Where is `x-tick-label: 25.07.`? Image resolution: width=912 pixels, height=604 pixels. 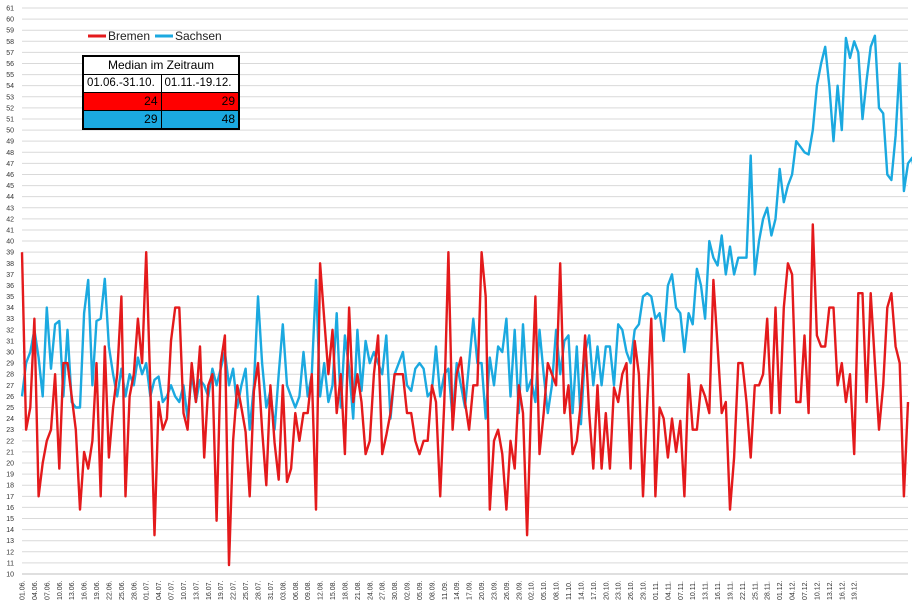 x-tick-label: 25.07. is located at coordinates (246, 590).